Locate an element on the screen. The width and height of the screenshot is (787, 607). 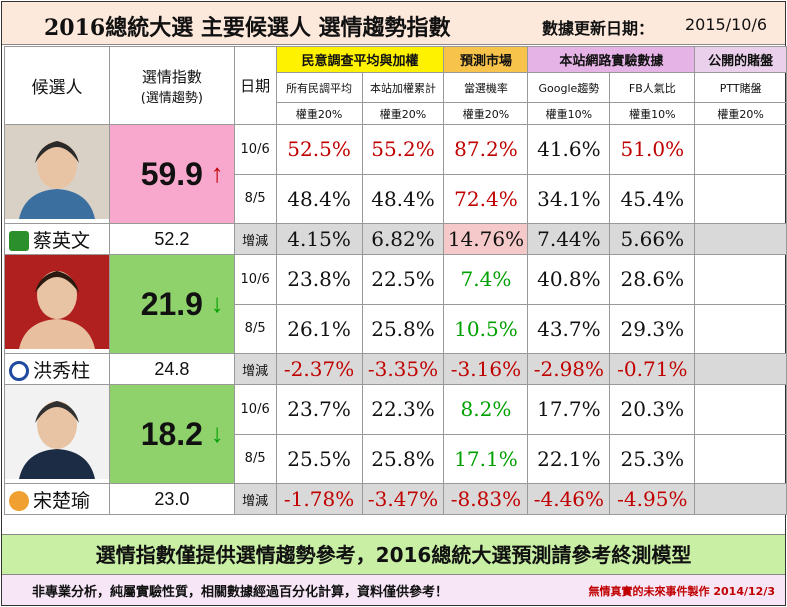
candidate-name-cell: 洪秀柱 is located at coordinates (57, 369).